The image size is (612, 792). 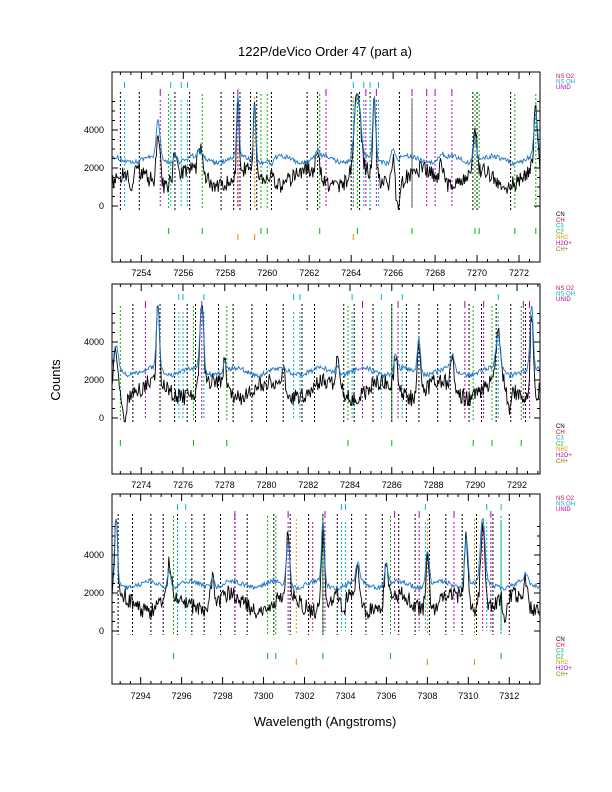 What do you see at coordinates (468, 696) in the screenshot?
I see `x-tick-label: 7310` at bounding box center [468, 696].